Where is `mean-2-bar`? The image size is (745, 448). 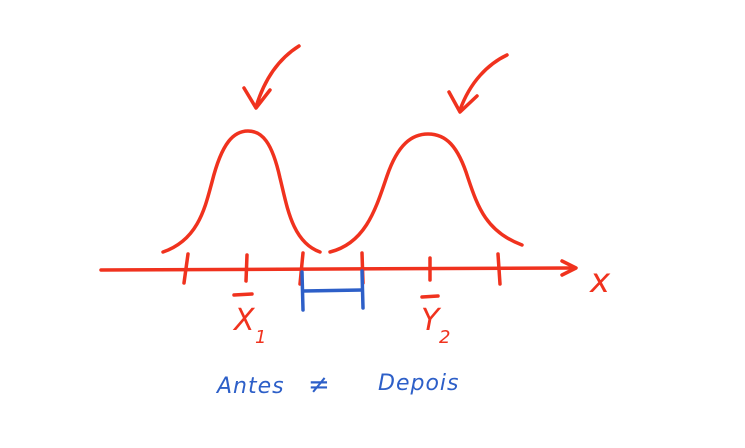
mean-2-bar is located at coordinates (430, 296).